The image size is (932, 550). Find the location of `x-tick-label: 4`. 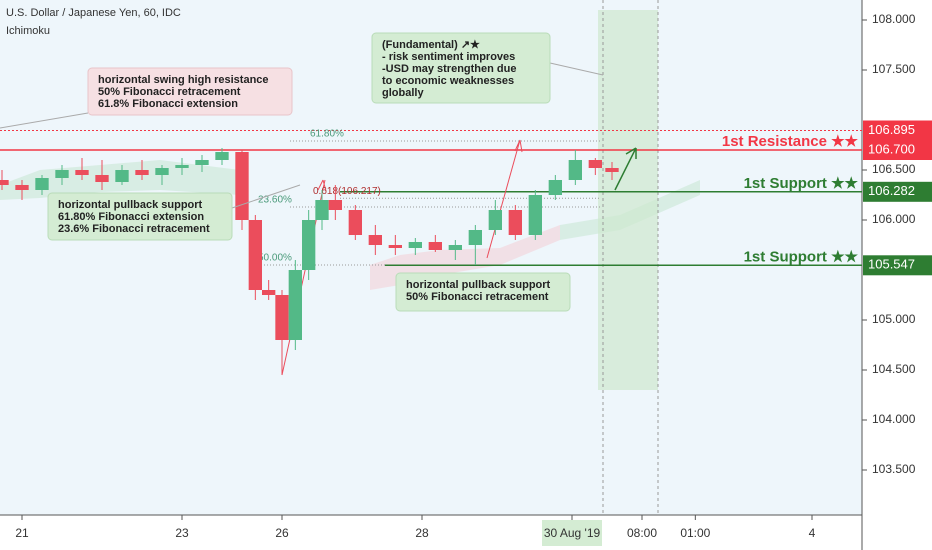

x-tick-label: 4 is located at coordinates (812, 533).